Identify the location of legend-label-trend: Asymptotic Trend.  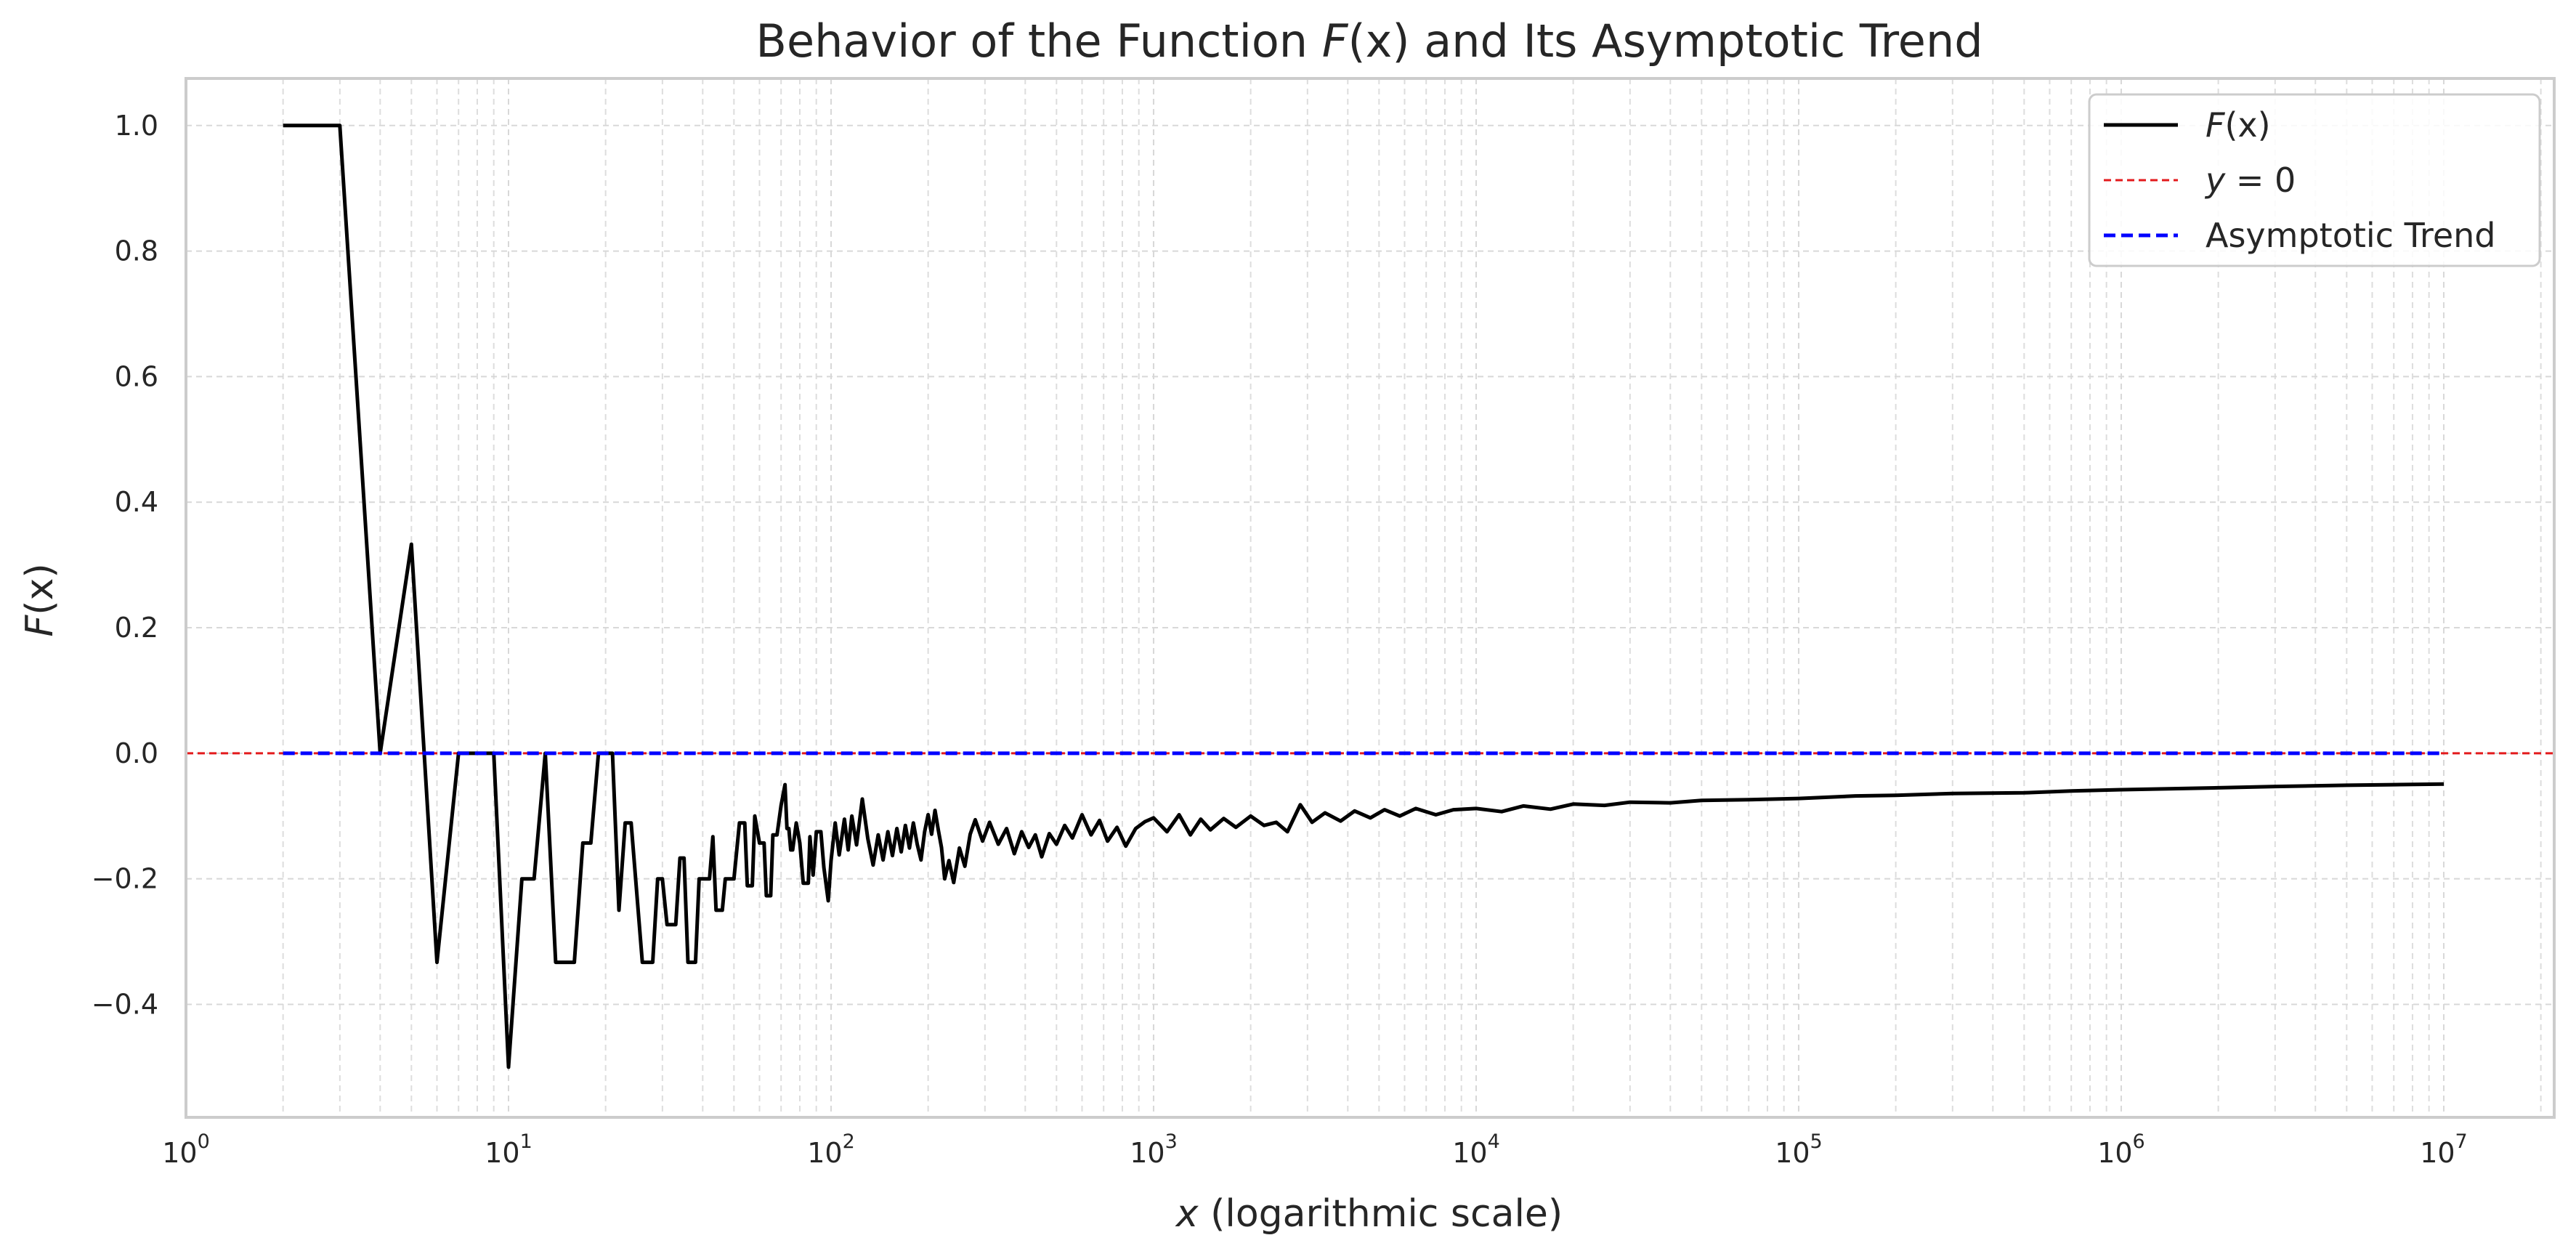
(2350, 235).